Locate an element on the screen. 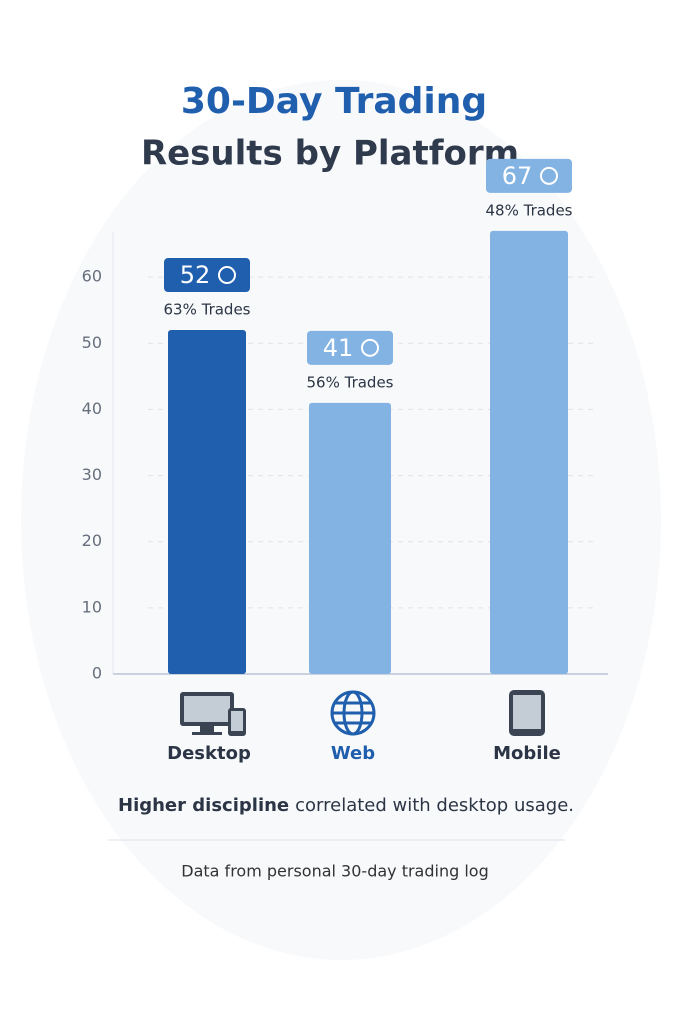  web-icon is located at coordinates (353, 713).